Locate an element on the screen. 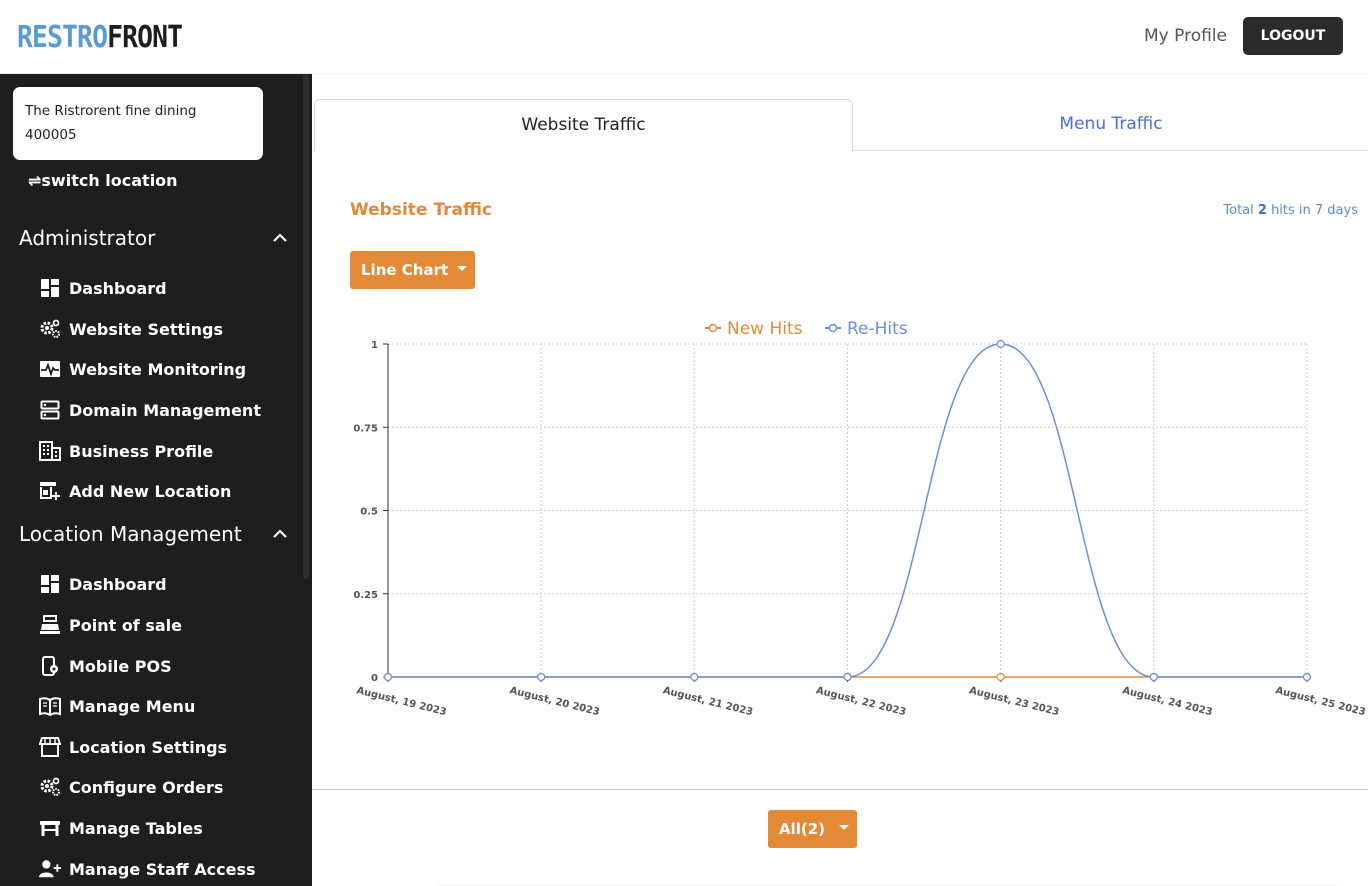  sidebar-item-label: Mobile POS is located at coordinates (120, 666).